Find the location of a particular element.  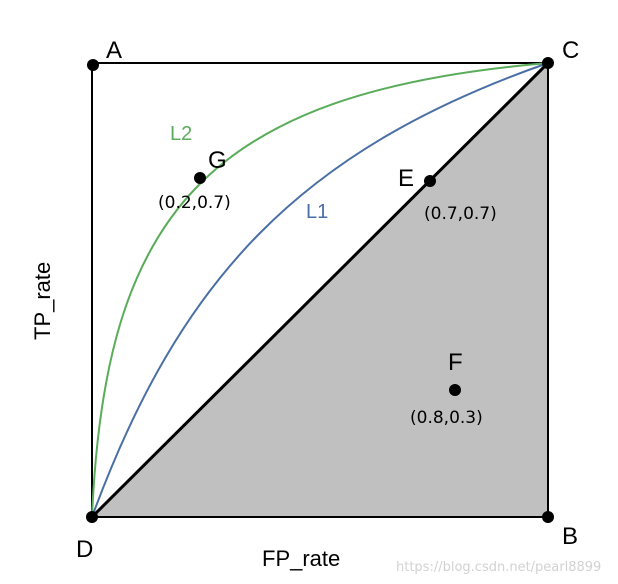

corner-label-d: D is located at coordinates (84, 549).